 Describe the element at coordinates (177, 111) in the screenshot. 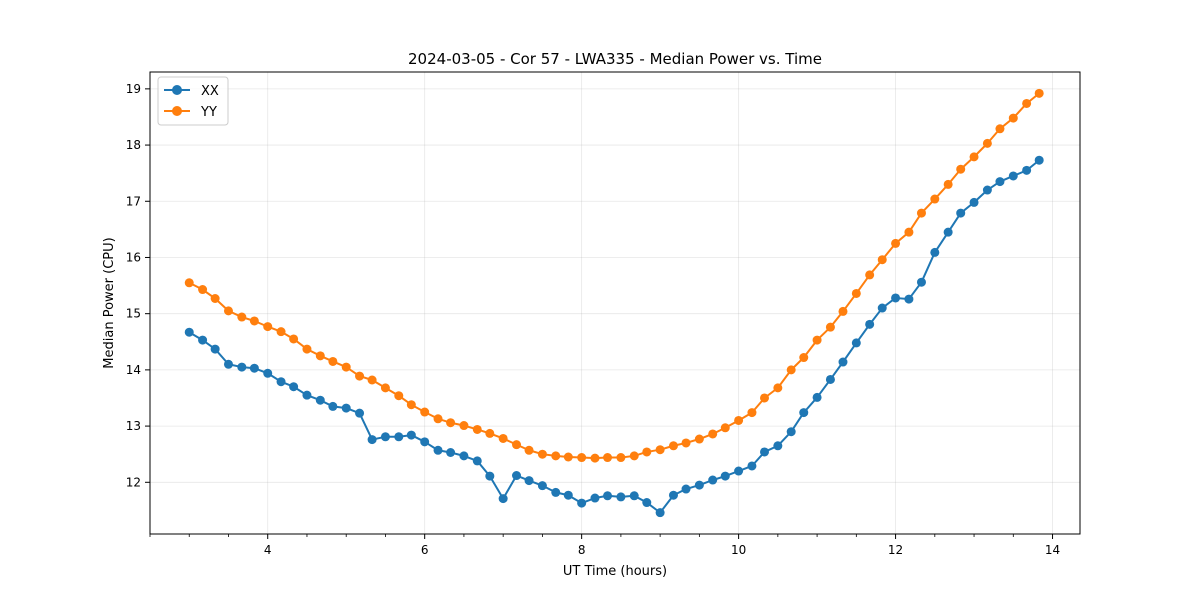

I see `legend-marker-yy` at that location.